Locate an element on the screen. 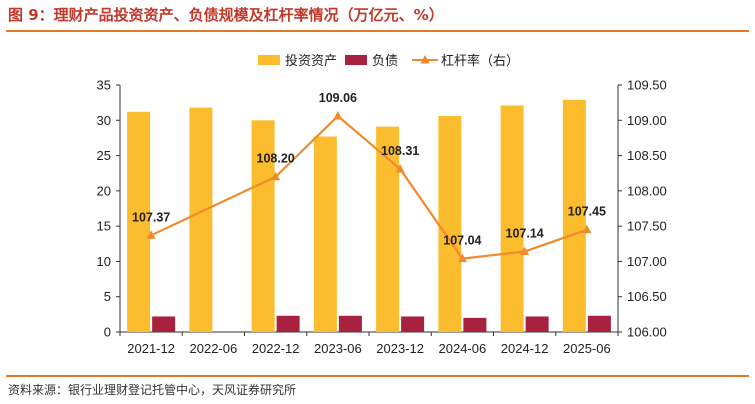 The image size is (755, 404). legend-item: 杠杆率（右） is located at coordinates (465, 60).